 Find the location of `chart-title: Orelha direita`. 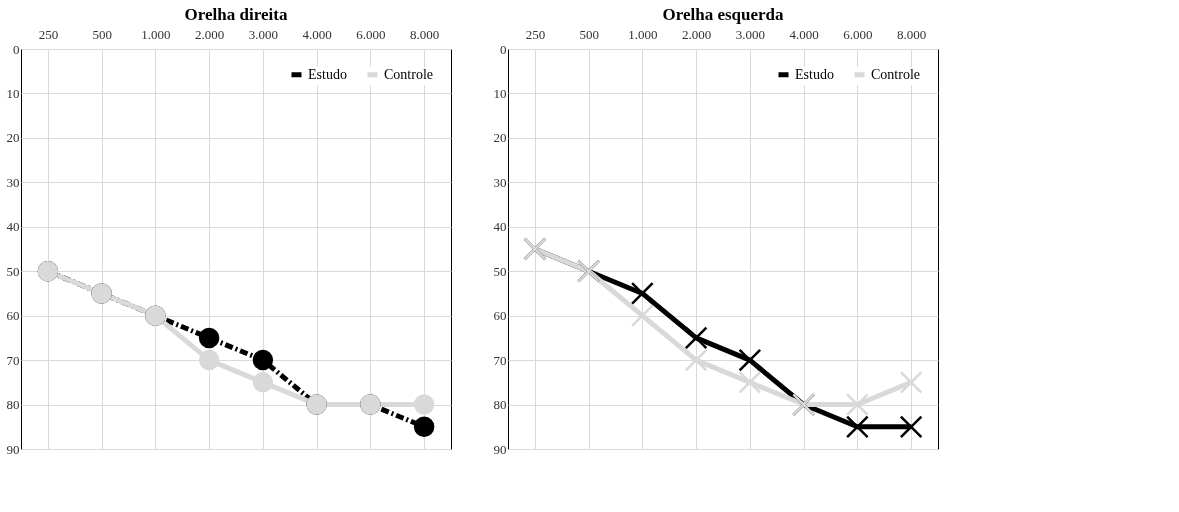

chart-title: Orelha direita is located at coordinates (236, 14).